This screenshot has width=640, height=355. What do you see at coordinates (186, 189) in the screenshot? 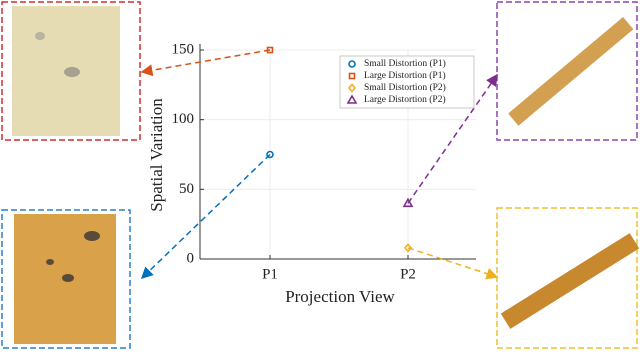
I see `y-tick-label: 50` at bounding box center [186, 189].